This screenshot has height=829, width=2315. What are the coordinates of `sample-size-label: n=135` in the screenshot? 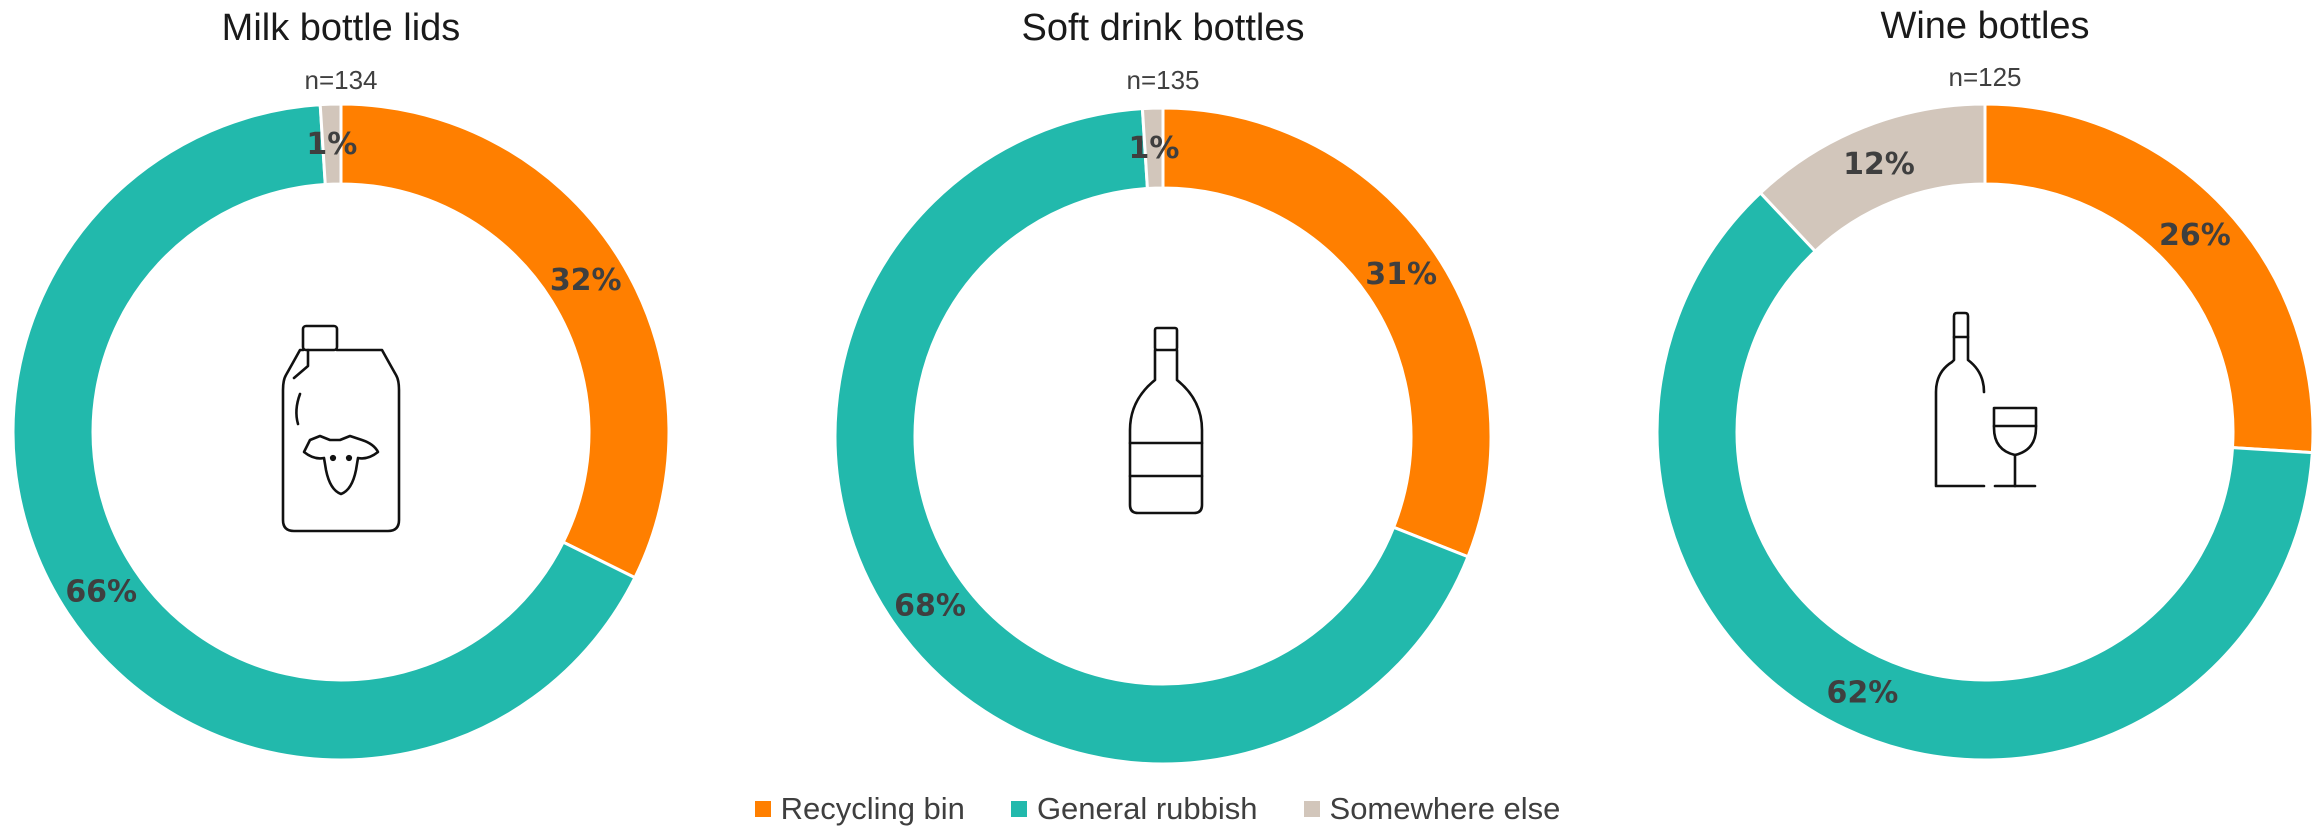 It's located at (1162, 80).